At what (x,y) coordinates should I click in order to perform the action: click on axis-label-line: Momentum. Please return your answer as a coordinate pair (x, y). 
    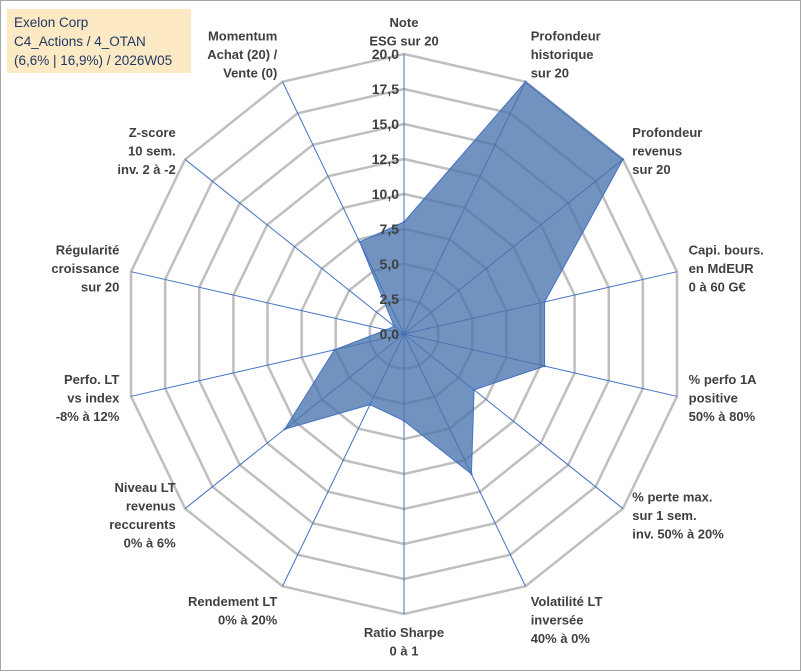
    Looking at the image, I should click on (242, 35).